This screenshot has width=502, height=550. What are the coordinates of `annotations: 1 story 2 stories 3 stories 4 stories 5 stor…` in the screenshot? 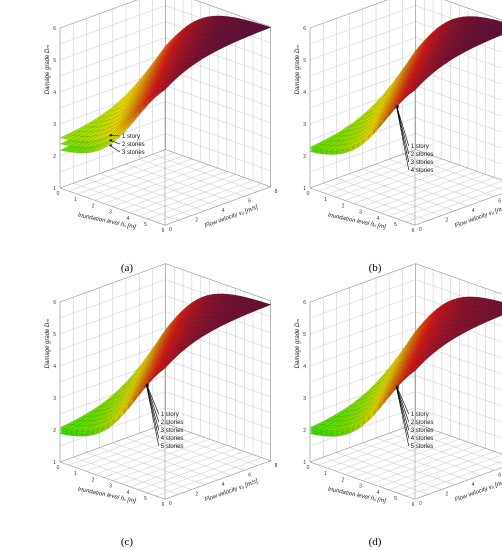 It's located at (414, 417).